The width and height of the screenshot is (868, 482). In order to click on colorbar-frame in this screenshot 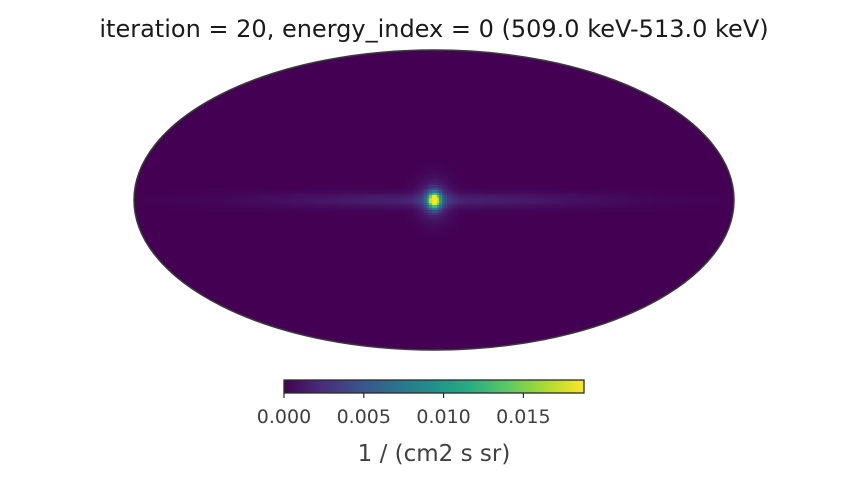, I will do `click(434, 386)`.